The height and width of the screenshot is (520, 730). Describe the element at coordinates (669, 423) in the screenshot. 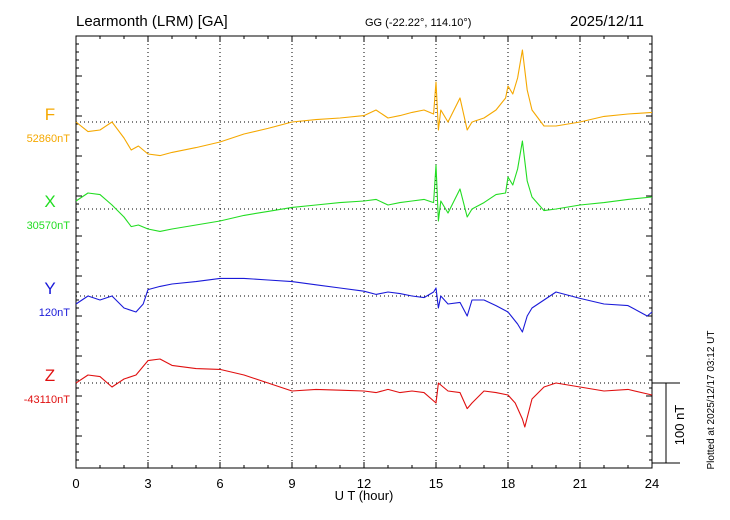

I see `scale-bar: 100 nT` at that location.